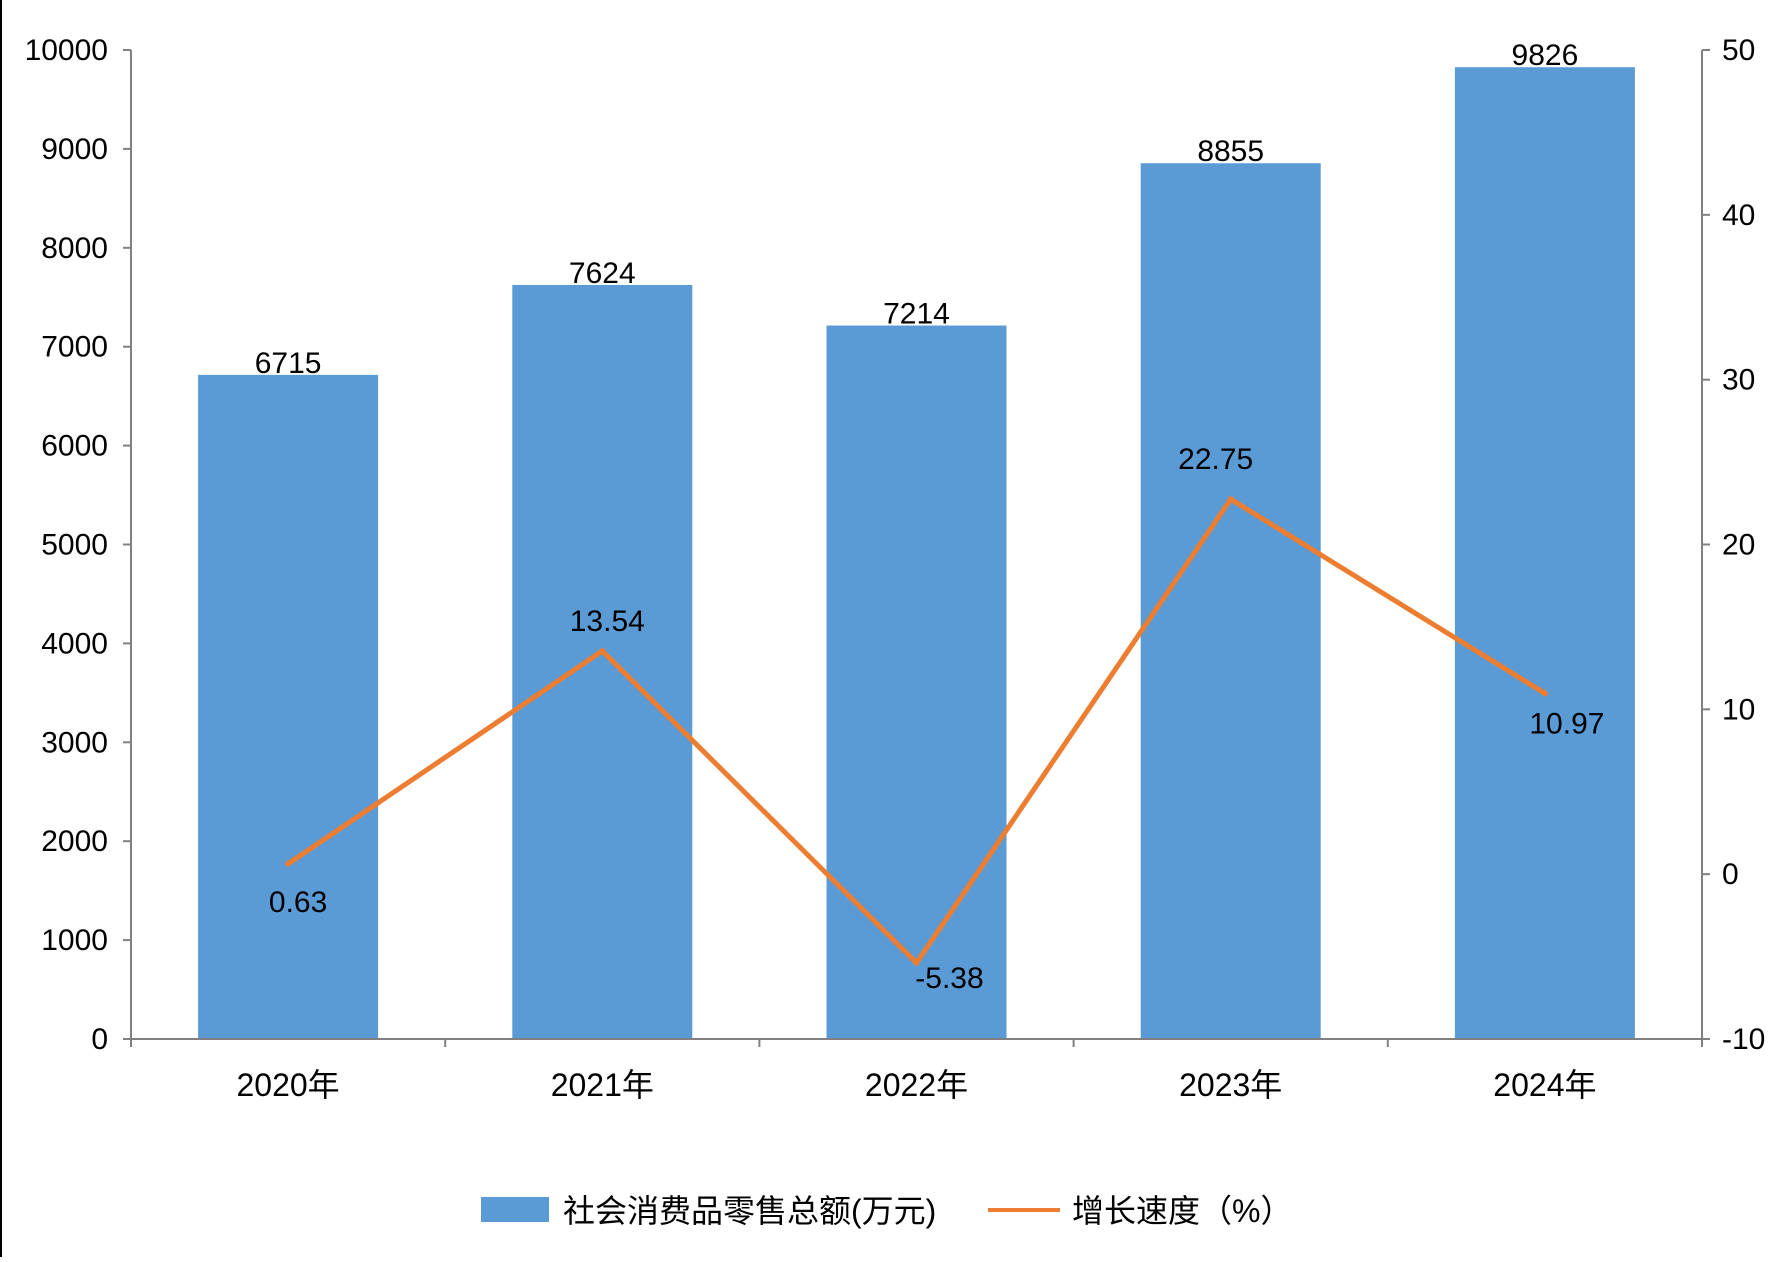  What do you see at coordinates (916, 1085) in the screenshot?
I see `x-tick-label-2: 2022年` at bounding box center [916, 1085].